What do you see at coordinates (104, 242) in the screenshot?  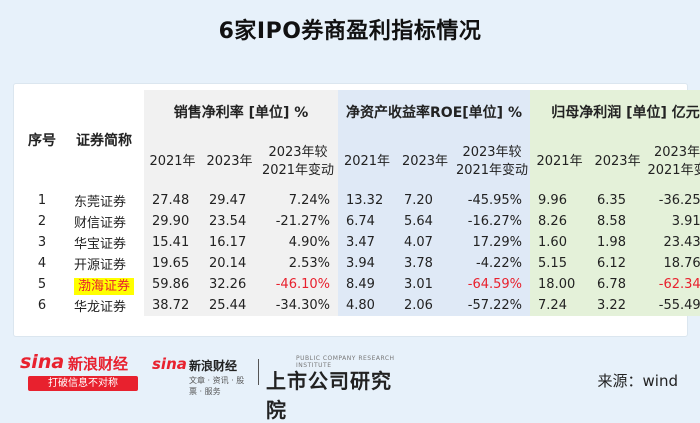 I see `row-name: 华宝证券` at bounding box center [104, 242].